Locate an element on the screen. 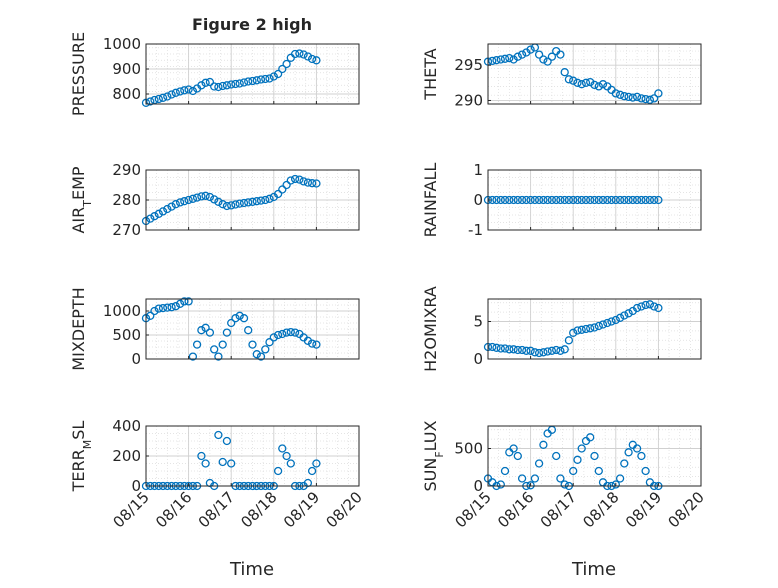 Image resolution: width=778 pixels, height=588 pixels. y-axis-label-main: TERR is located at coordinates (78, 470).